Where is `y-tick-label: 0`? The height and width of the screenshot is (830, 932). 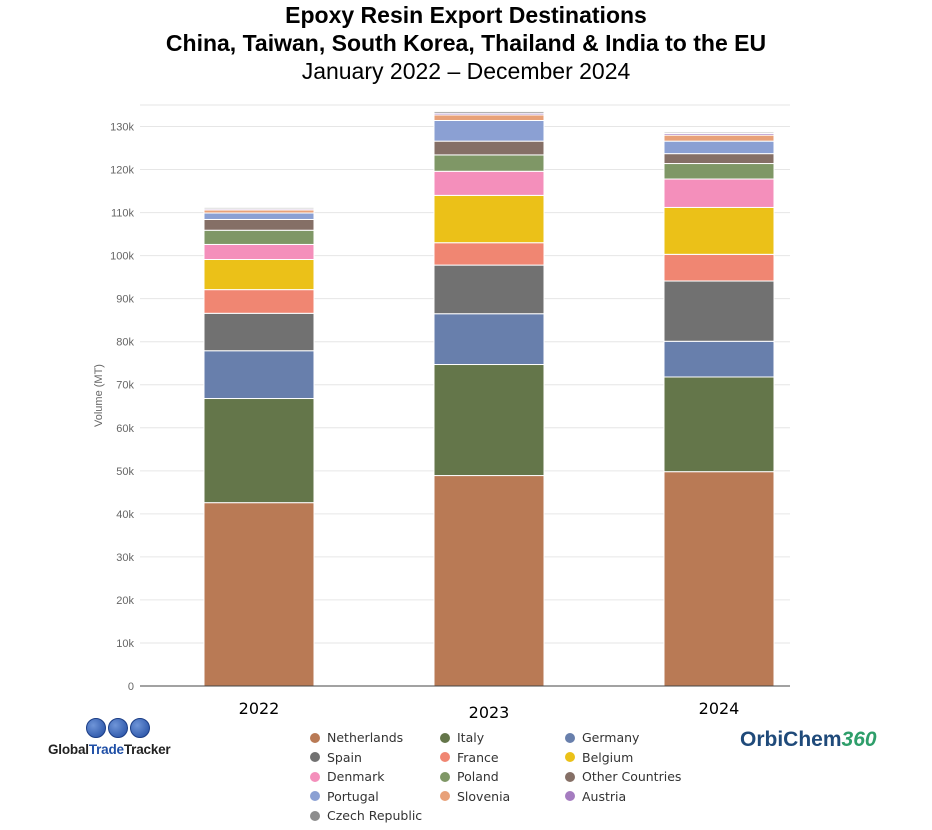
y-tick-label: 0 is located at coordinates (131, 687).